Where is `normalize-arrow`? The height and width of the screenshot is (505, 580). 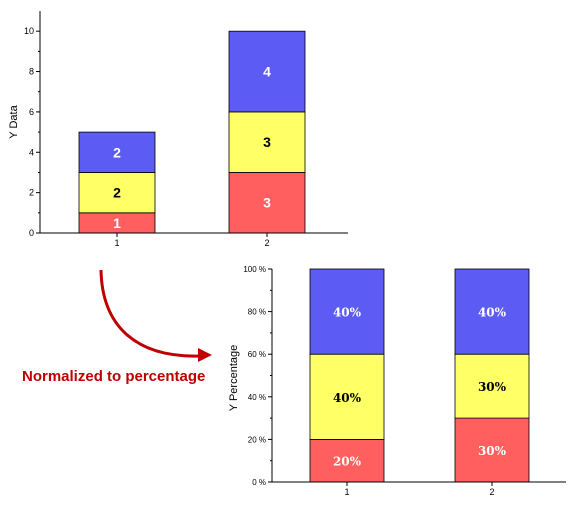
normalize-arrow is located at coordinates (150, 313).